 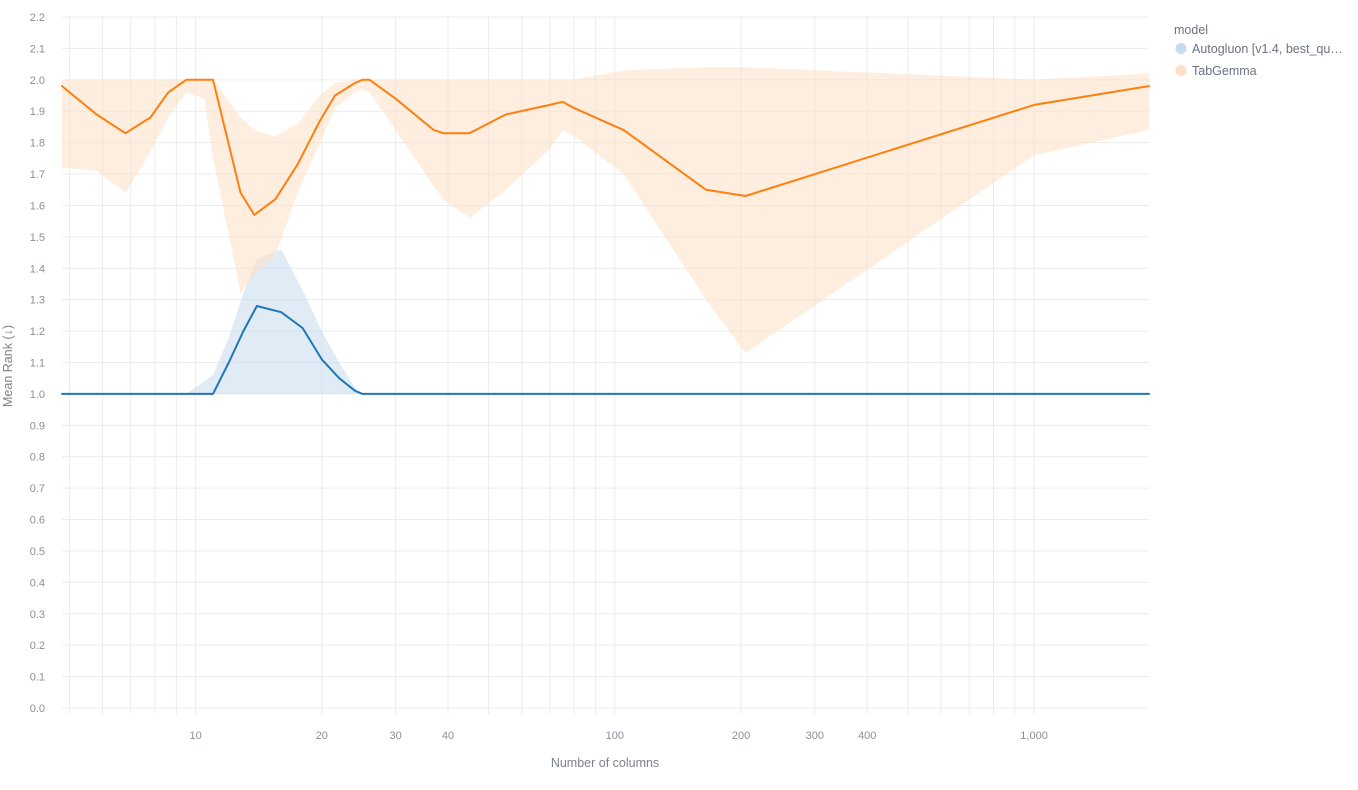 I want to click on x-tick-label: 20, so click(x=322, y=736).